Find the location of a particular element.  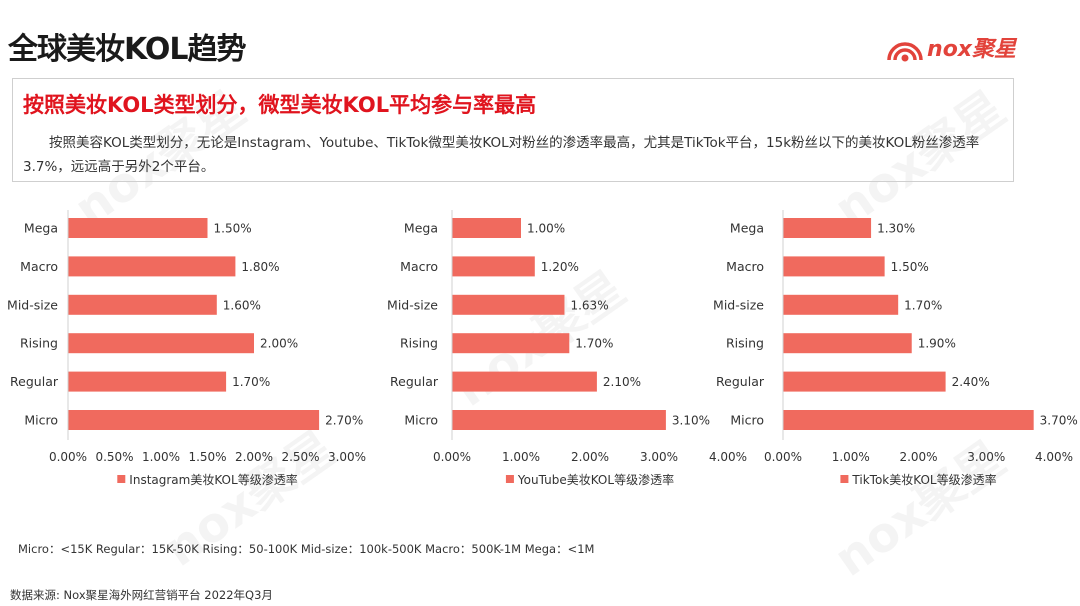

data-label: 1.90% is located at coordinates (937, 344).